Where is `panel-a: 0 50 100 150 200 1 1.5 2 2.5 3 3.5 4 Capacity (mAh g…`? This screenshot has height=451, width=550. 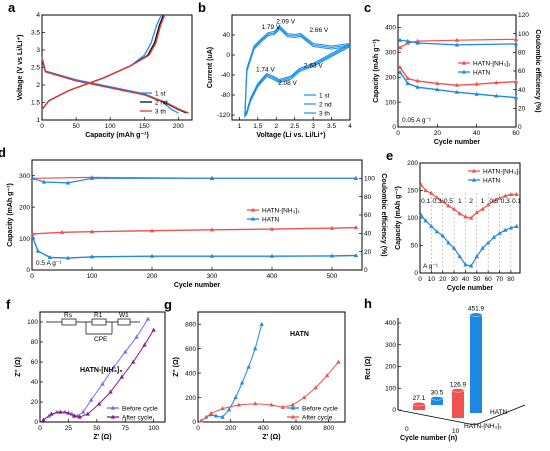 panel-a: 0 50 100 150 200 1 1.5 2 2.5 3 3.5 4 Capacity (mAh g… is located at coordinates (100, 69).